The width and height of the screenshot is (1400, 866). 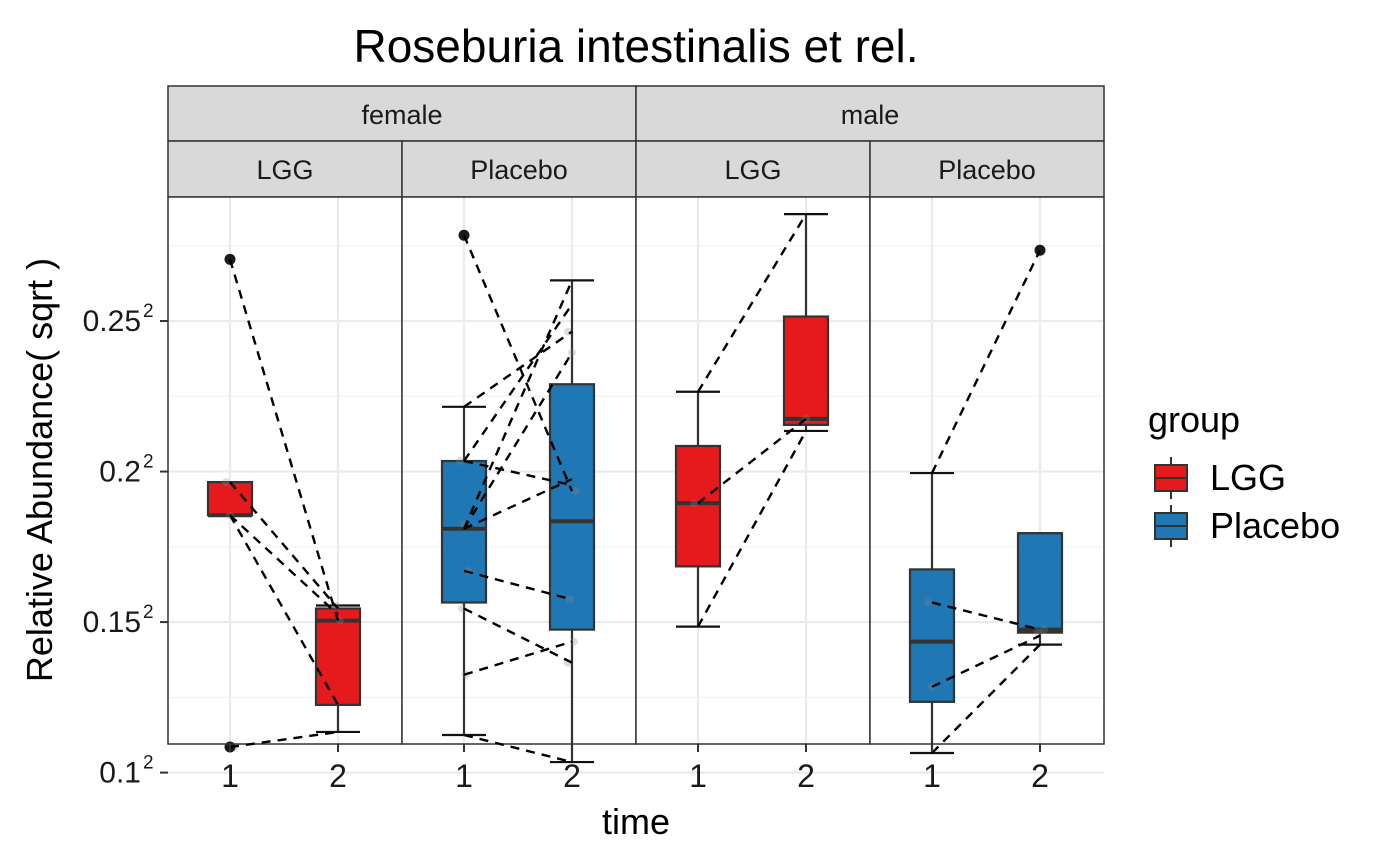 I want to click on y-tick-label: 0.2, so click(x=120, y=472).